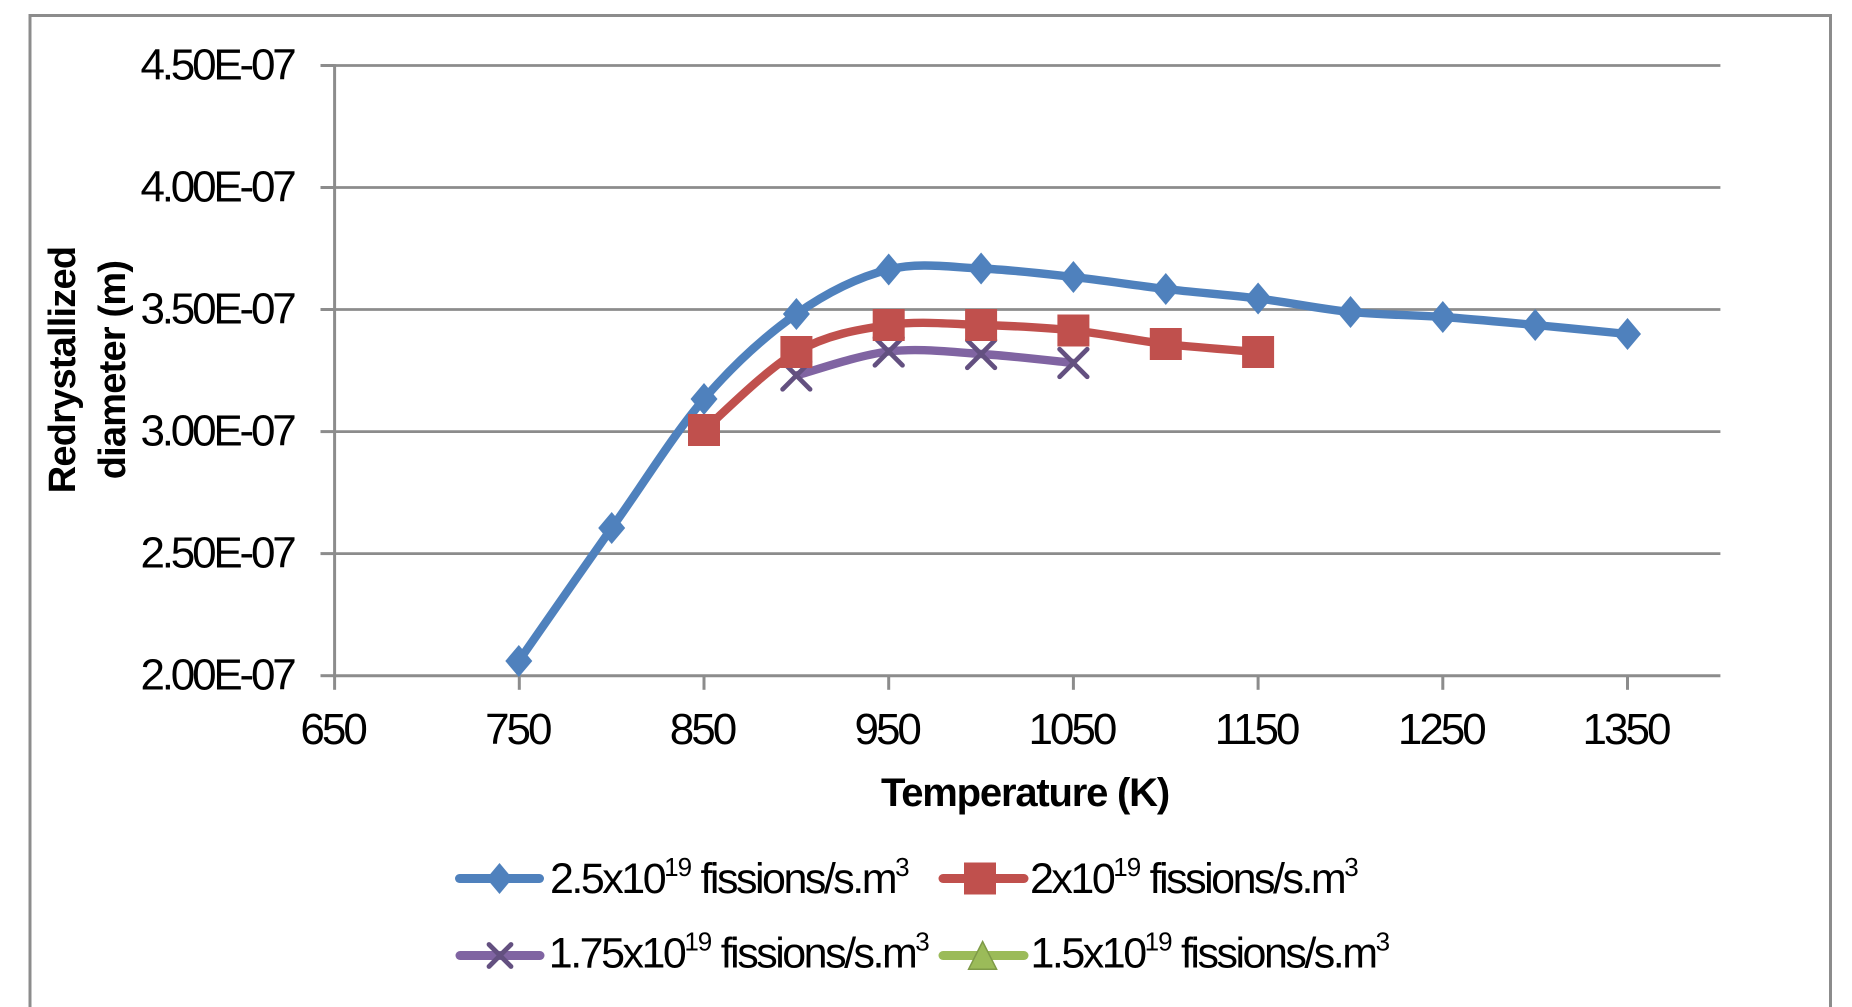 The width and height of the screenshot is (1852, 1007). I want to click on svg-text: 950, so click(887, 729).